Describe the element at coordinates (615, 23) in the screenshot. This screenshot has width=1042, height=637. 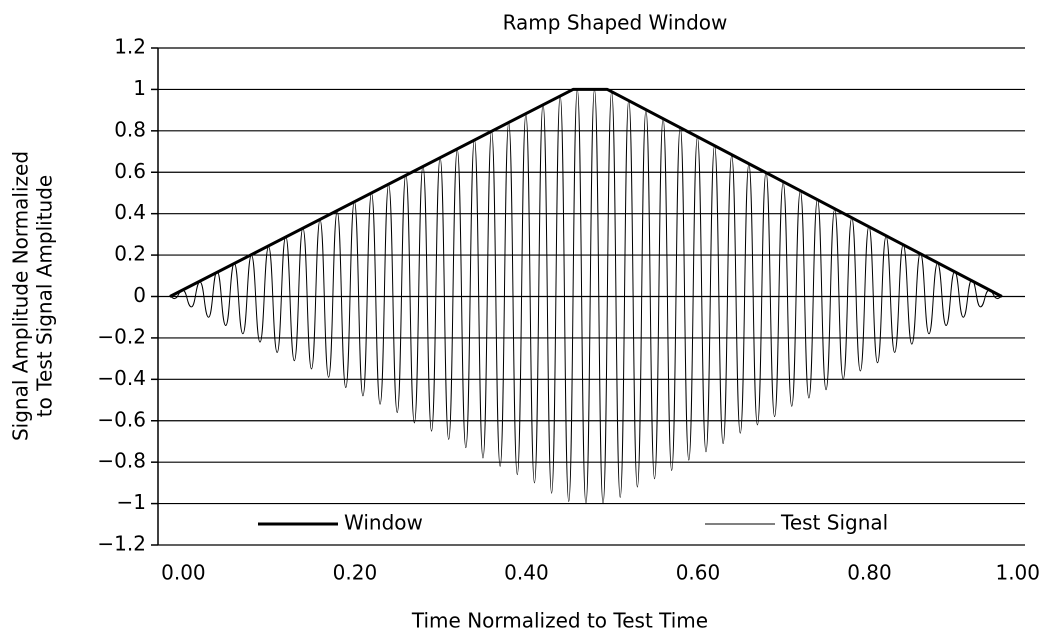
I see `chart-title: Ramp Shaped Window` at that location.